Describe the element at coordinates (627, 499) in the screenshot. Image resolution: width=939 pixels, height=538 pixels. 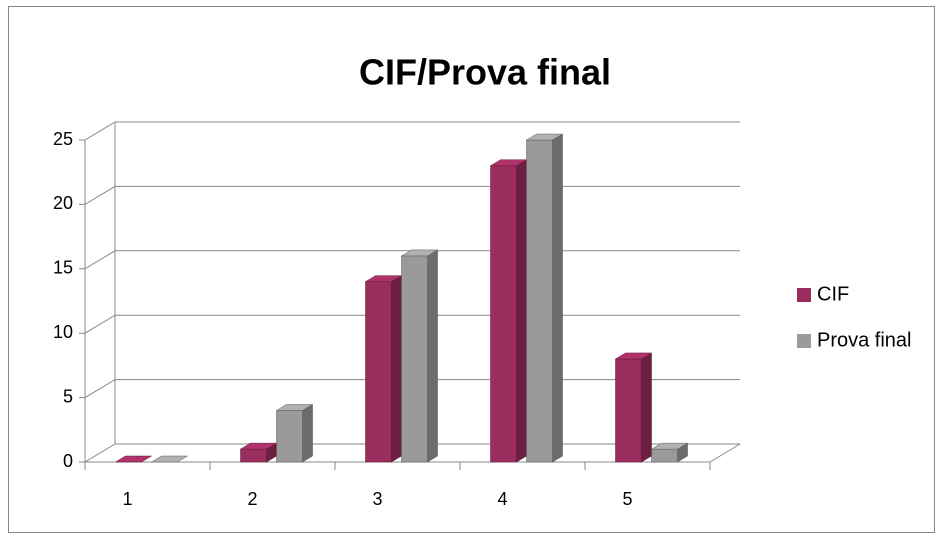
I see `x-tick-label: 5` at that location.